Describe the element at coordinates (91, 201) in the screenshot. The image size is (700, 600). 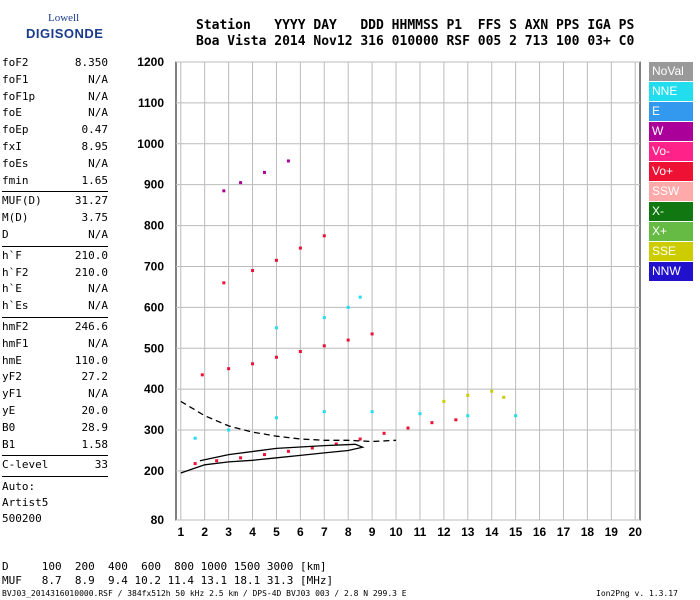
I see `param-value: 31.27` at that location.